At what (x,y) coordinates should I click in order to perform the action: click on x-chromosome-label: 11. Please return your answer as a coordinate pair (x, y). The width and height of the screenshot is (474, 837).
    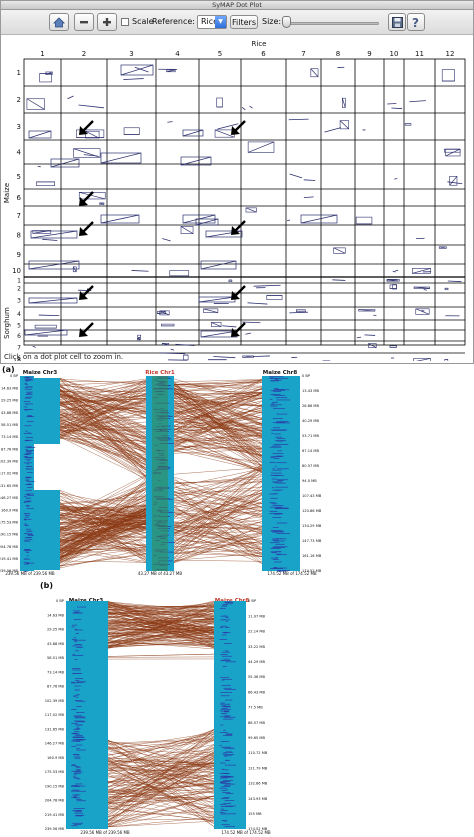
    Looking at the image, I should click on (419, 54).